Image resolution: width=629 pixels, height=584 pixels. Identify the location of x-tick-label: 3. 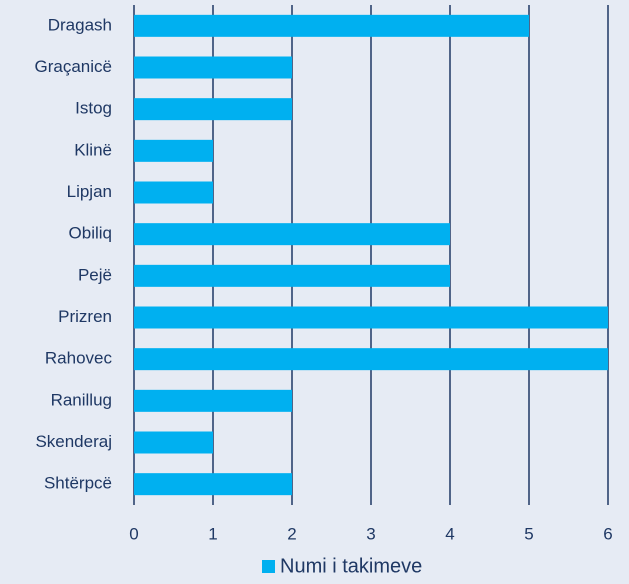
(370, 533).